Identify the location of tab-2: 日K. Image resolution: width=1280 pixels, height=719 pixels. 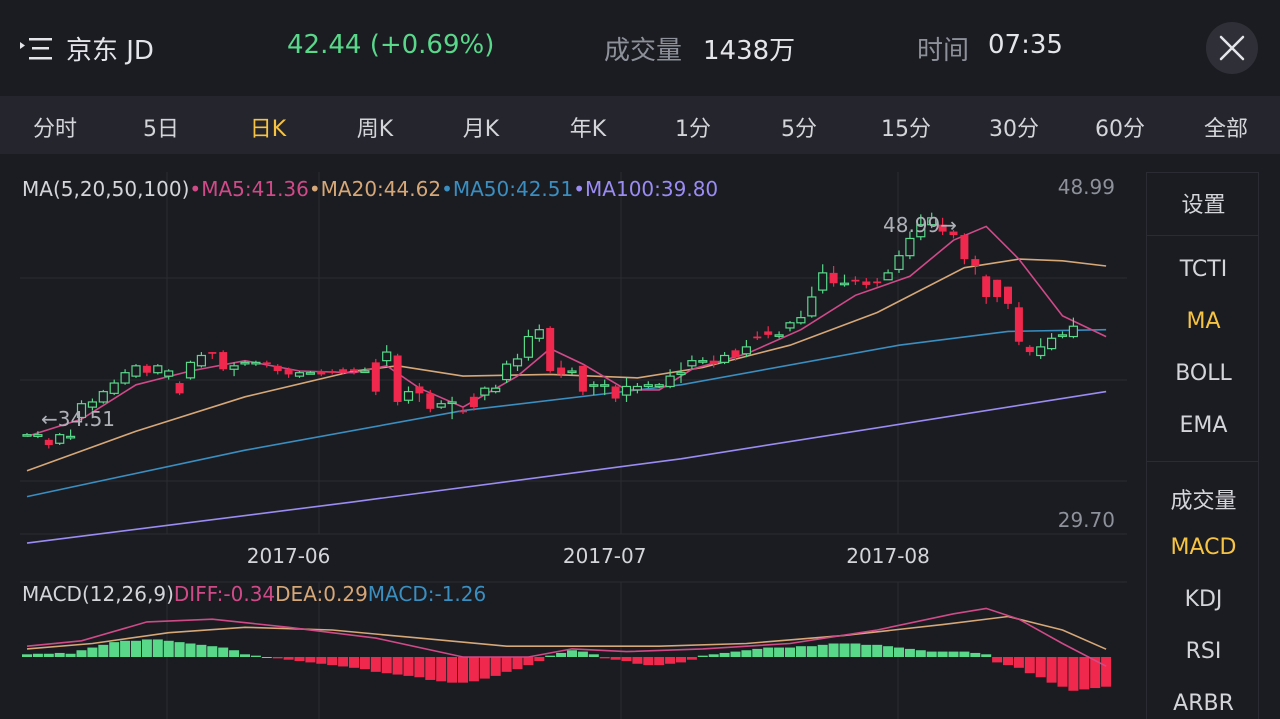
(268, 129).